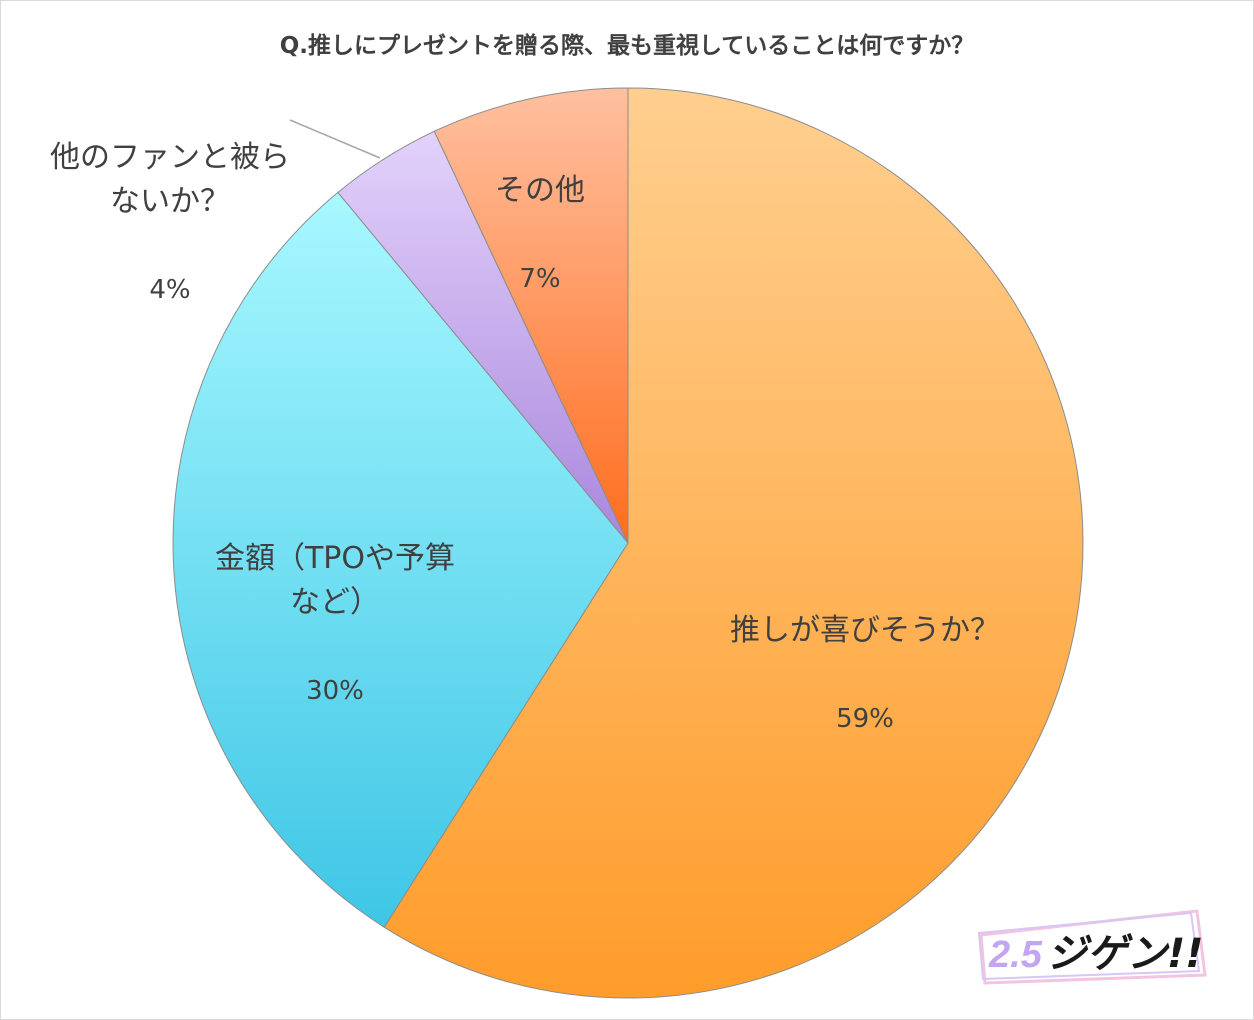 This screenshot has width=1254, height=1020. I want to click on slice-label-oshi-pct: 59%, so click(865, 719).